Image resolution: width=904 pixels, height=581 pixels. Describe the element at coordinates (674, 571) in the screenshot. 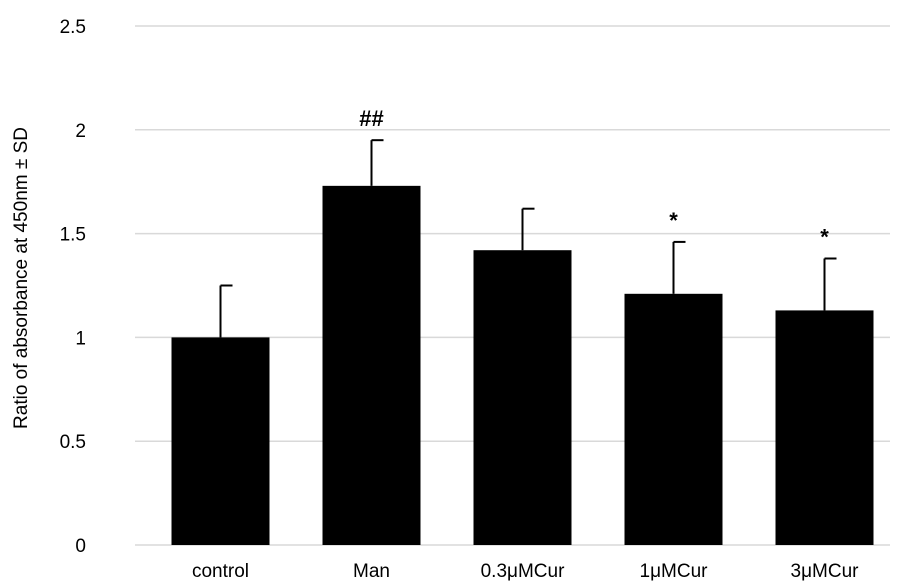

I see `x-category-label: 1μMCur` at that location.